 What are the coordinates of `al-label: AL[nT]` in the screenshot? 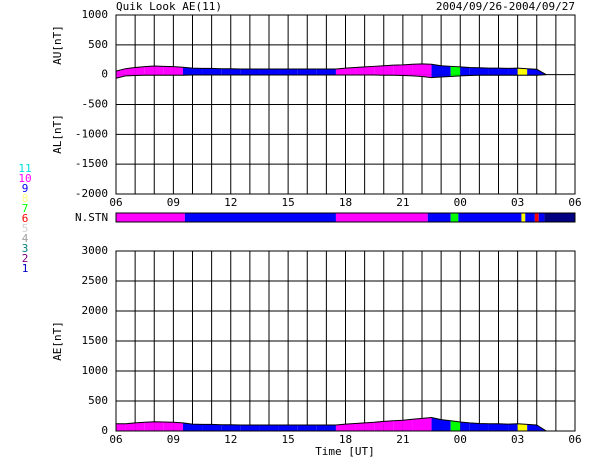 It's located at (57, 134).